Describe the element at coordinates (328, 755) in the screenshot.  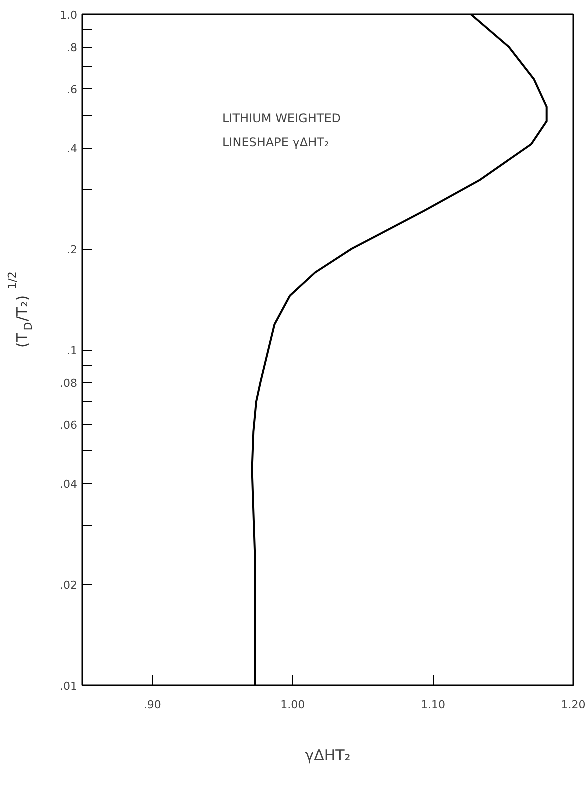
I see `x-axis-title: γΔHT₂` at that location.